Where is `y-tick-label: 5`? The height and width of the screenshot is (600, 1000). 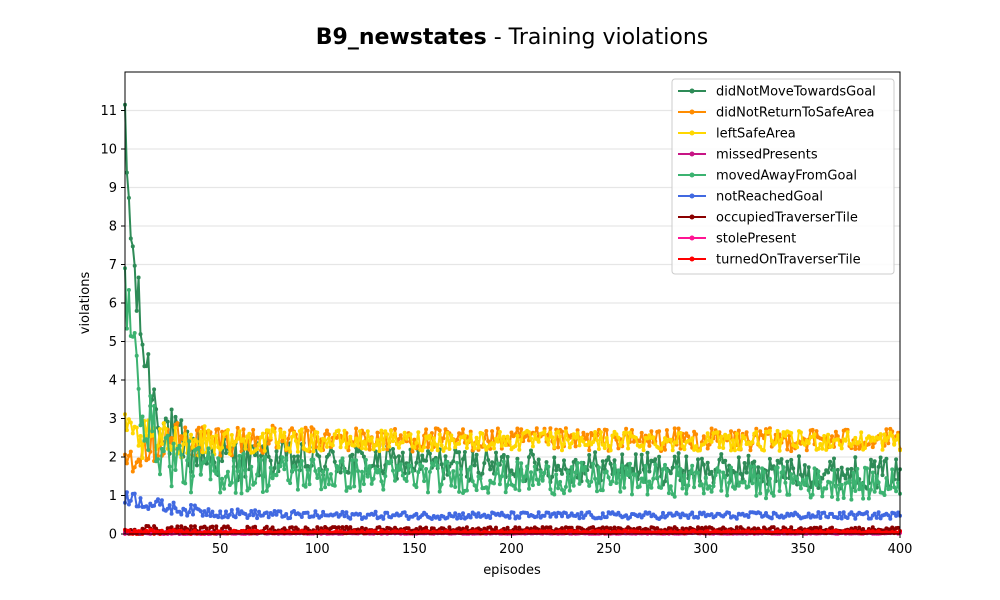 y-tick-label: 5 is located at coordinates (113, 342).